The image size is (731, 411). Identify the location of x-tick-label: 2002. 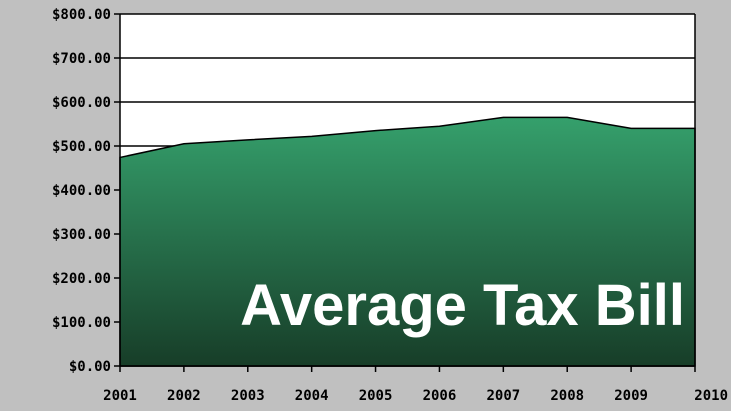
(184, 396).